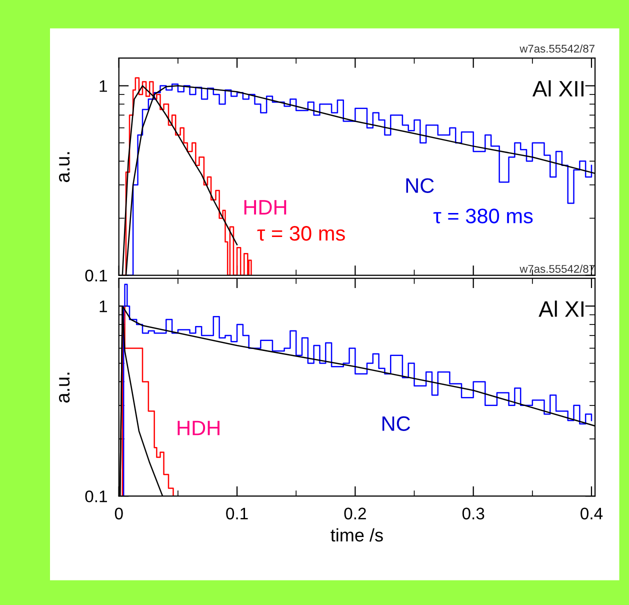 The width and height of the screenshot is (629, 605). I want to click on x-tick-label: 0.4, so click(591, 514).